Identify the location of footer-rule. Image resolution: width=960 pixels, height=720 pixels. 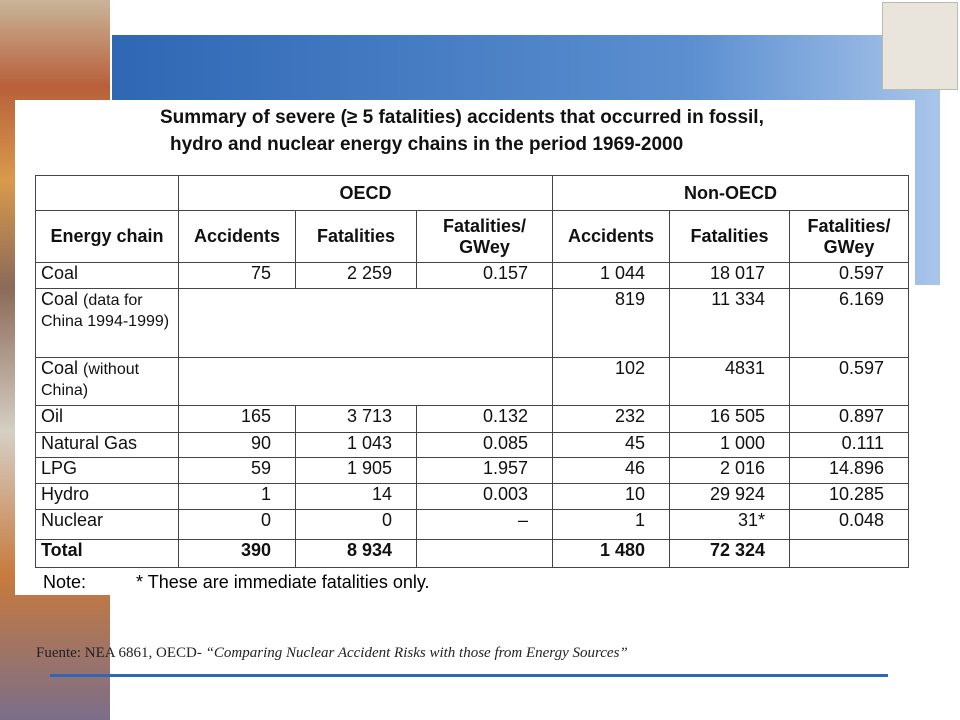
(469, 675).